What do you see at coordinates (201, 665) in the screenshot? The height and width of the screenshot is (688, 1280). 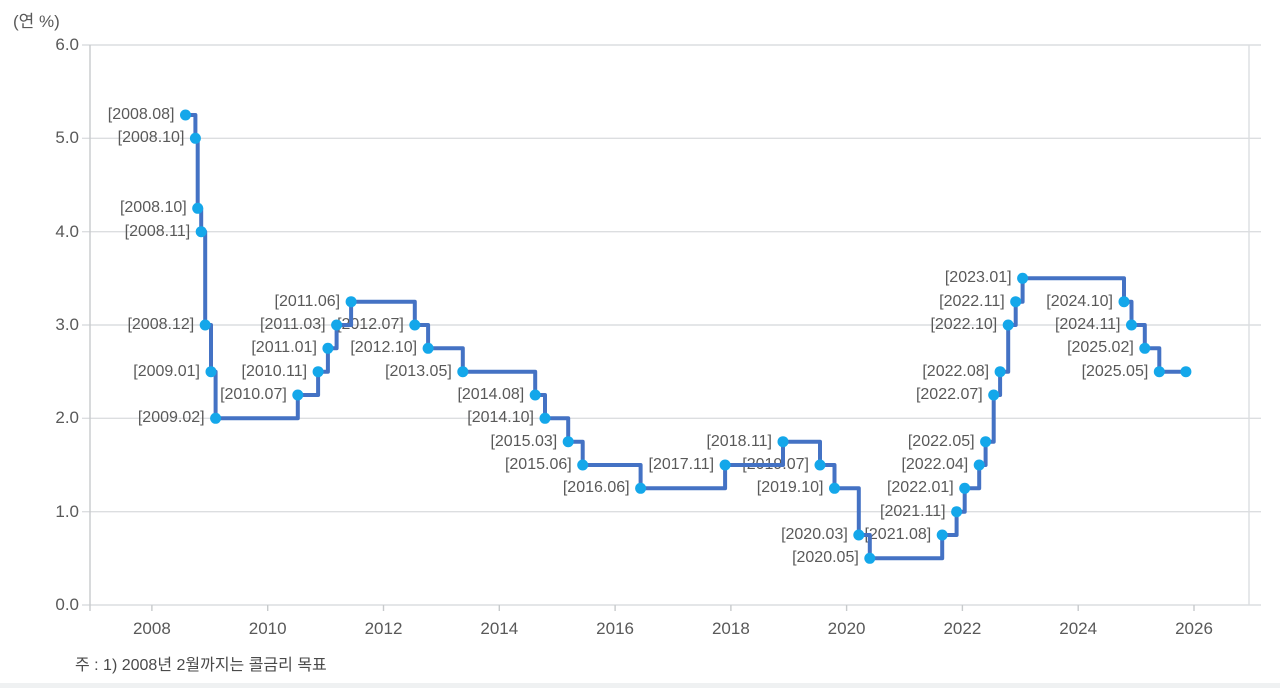 I see `chart-footnote: 주 : 1) 2008년 2월까지는 콜금리 목표` at bounding box center [201, 665].